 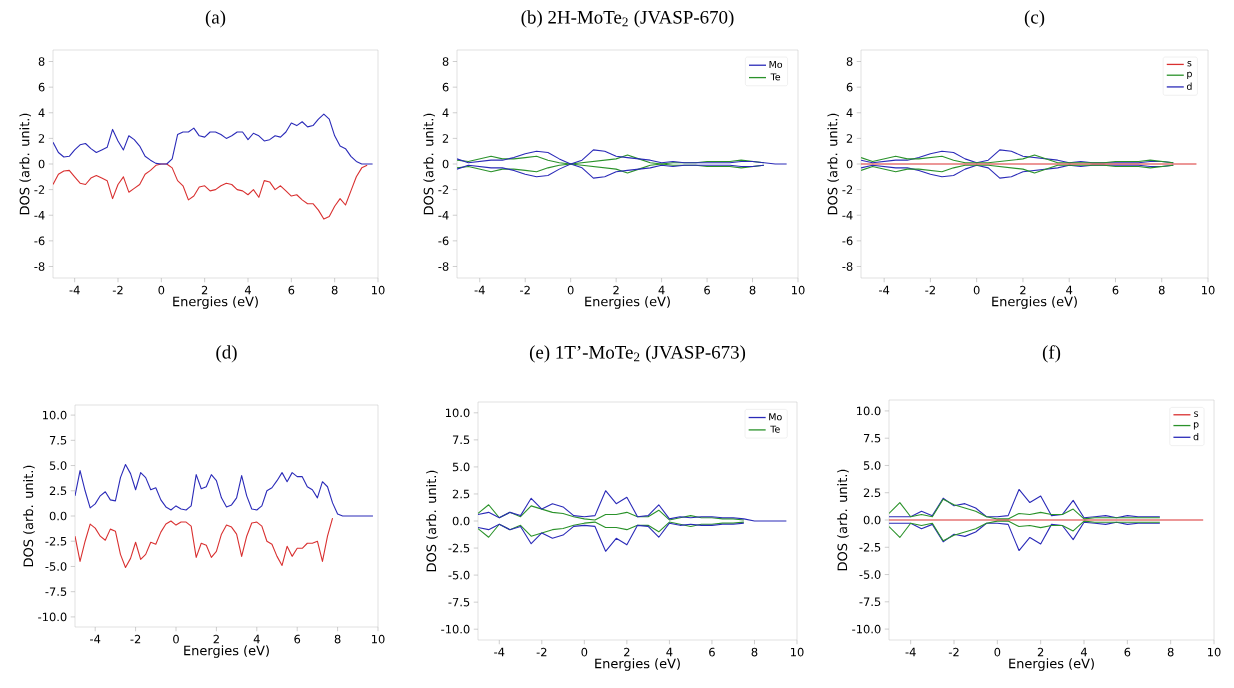 What do you see at coordinates (637, 354) in the screenshot?
I see `chart-title: (e) 1T’-MoTe$_{2}$ (JVASP-673)` at bounding box center [637, 354].